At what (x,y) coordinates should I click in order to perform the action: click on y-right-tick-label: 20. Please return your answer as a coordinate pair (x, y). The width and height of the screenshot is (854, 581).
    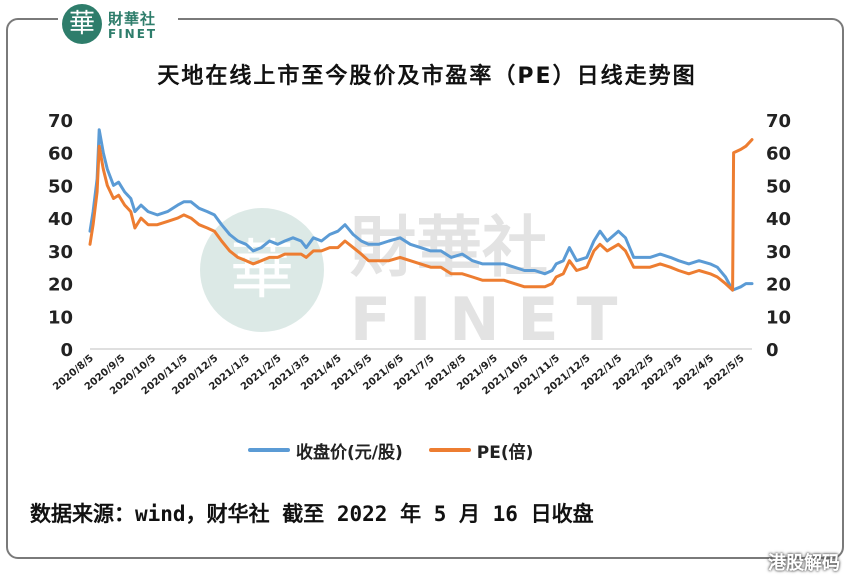
    Looking at the image, I should click on (778, 285).